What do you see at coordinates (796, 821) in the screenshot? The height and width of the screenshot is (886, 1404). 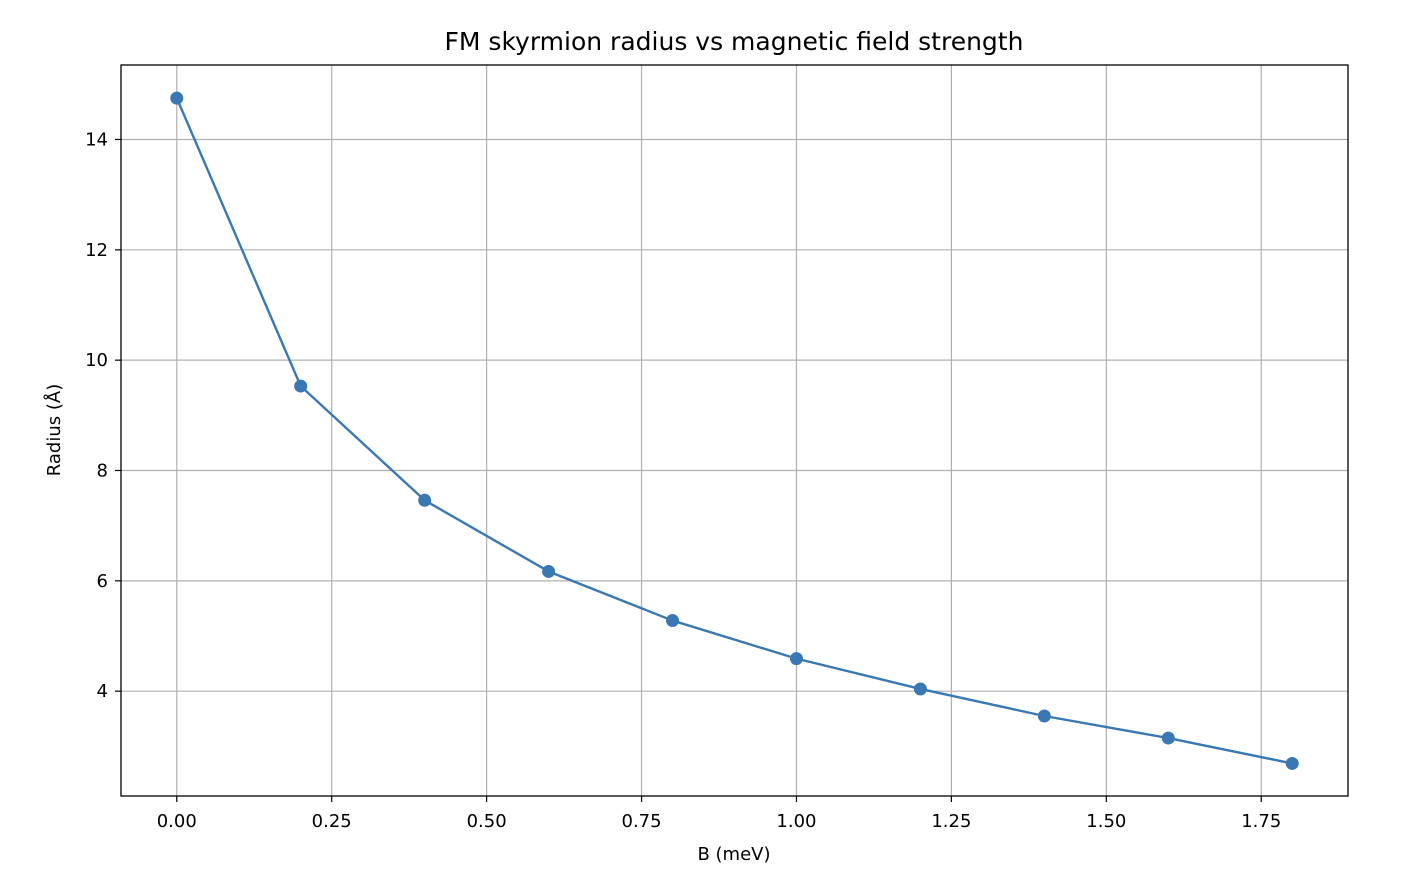 I see `x-tick-label: 1.00` at bounding box center [796, 821].